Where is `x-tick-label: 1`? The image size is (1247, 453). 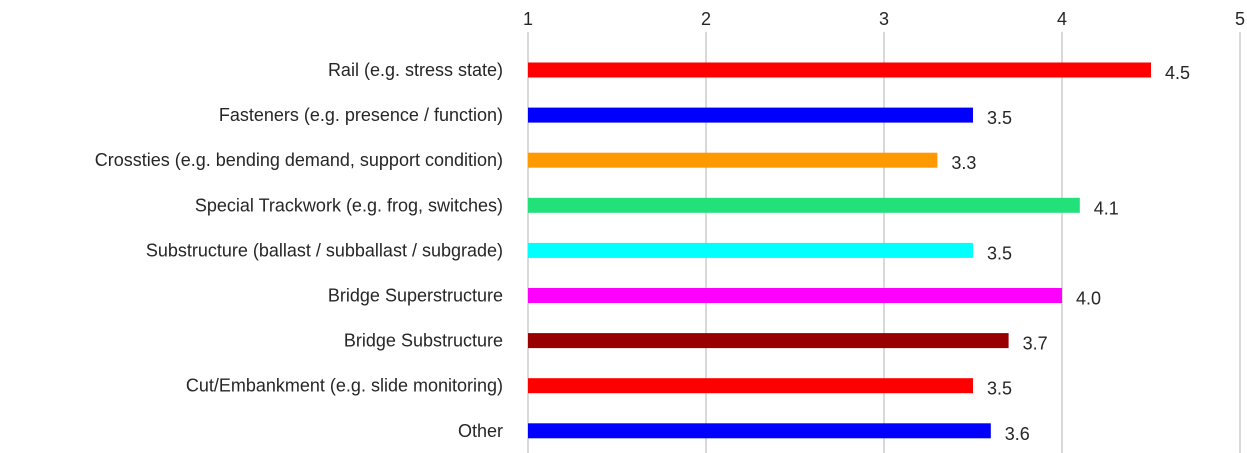
x-tick-label: 1 is located at coordinates (528, 19).